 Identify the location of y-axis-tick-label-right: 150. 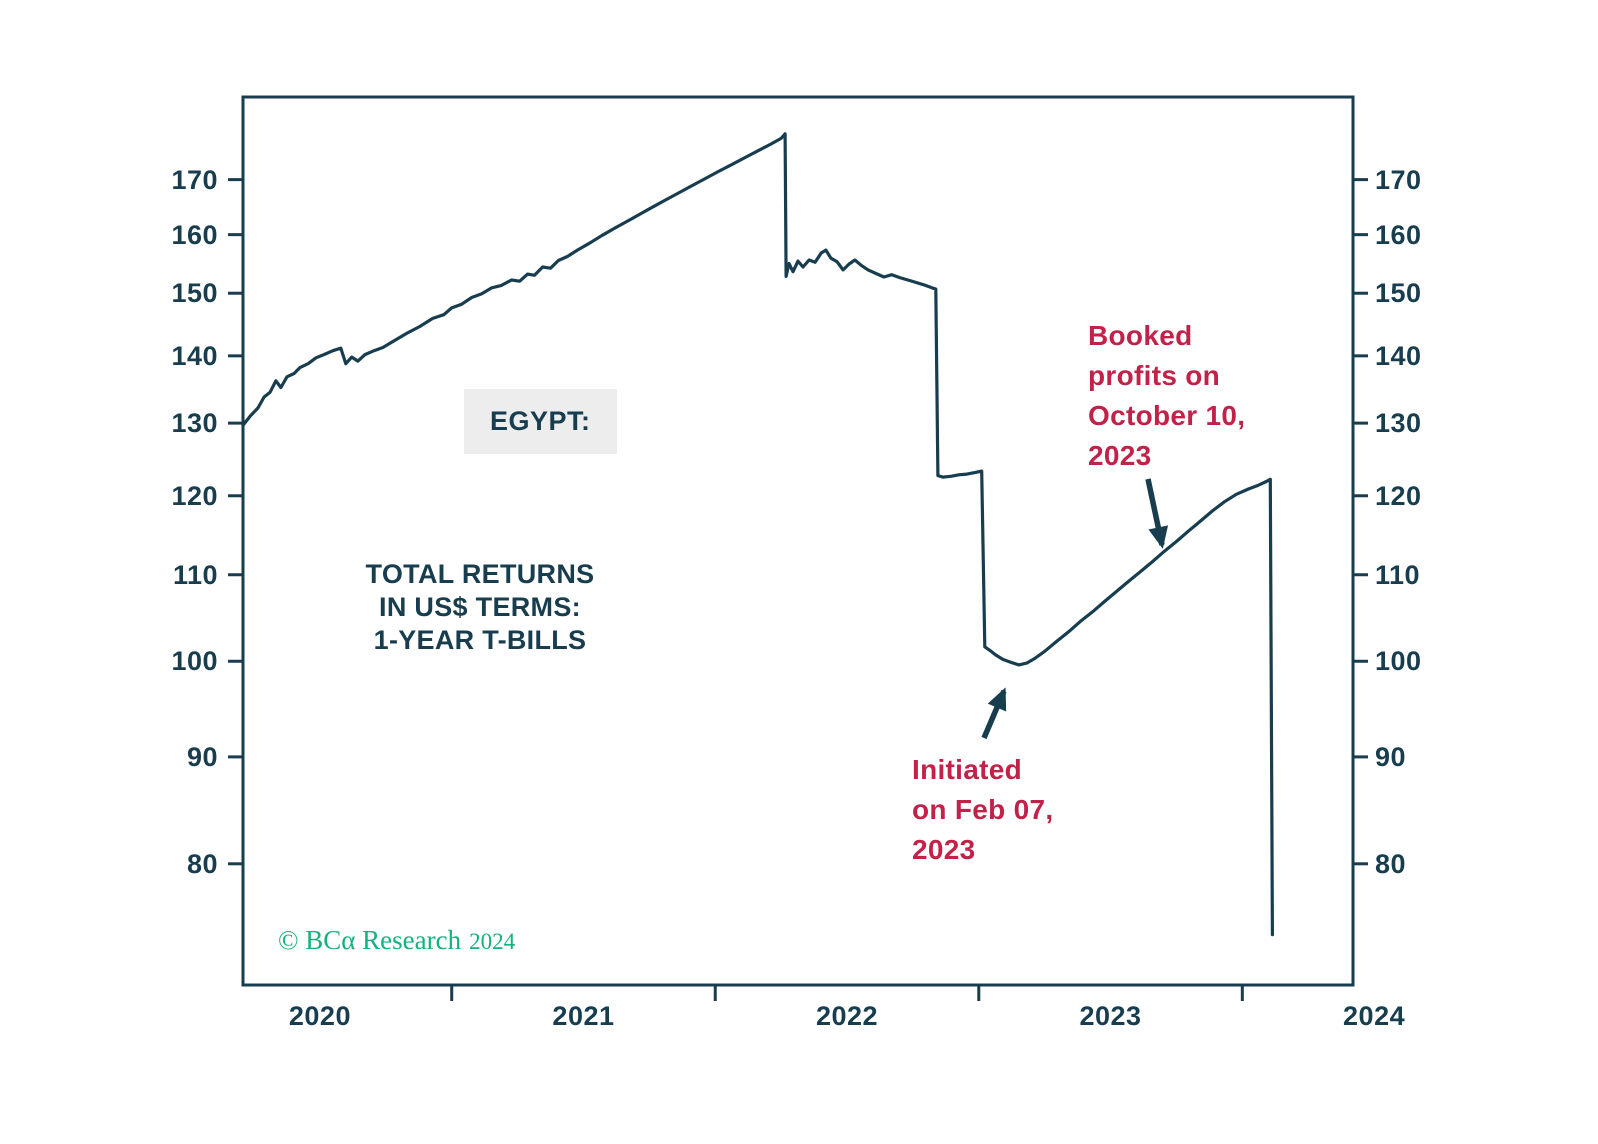
(1398, 293).